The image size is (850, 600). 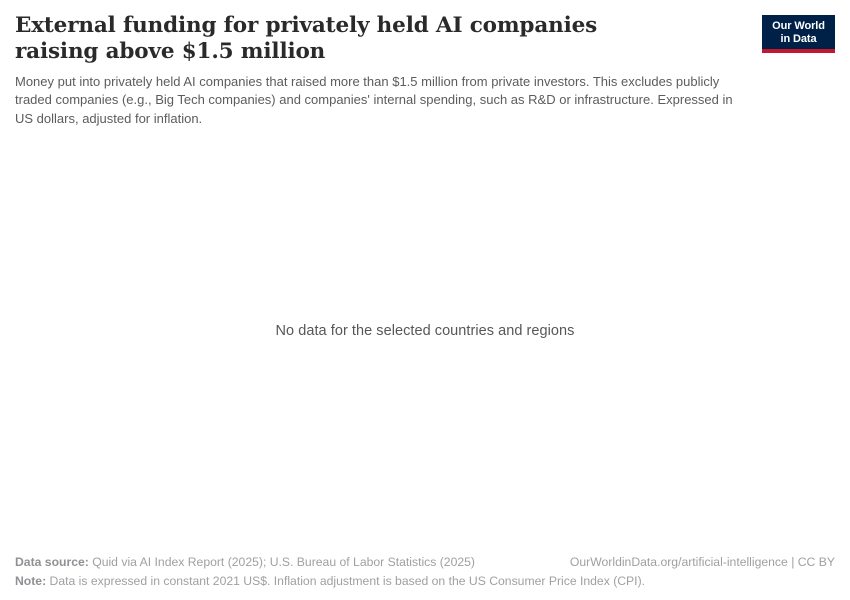 I want to click on our-world-in-data-logo: Our World in Data, so click(x=798, y=34).